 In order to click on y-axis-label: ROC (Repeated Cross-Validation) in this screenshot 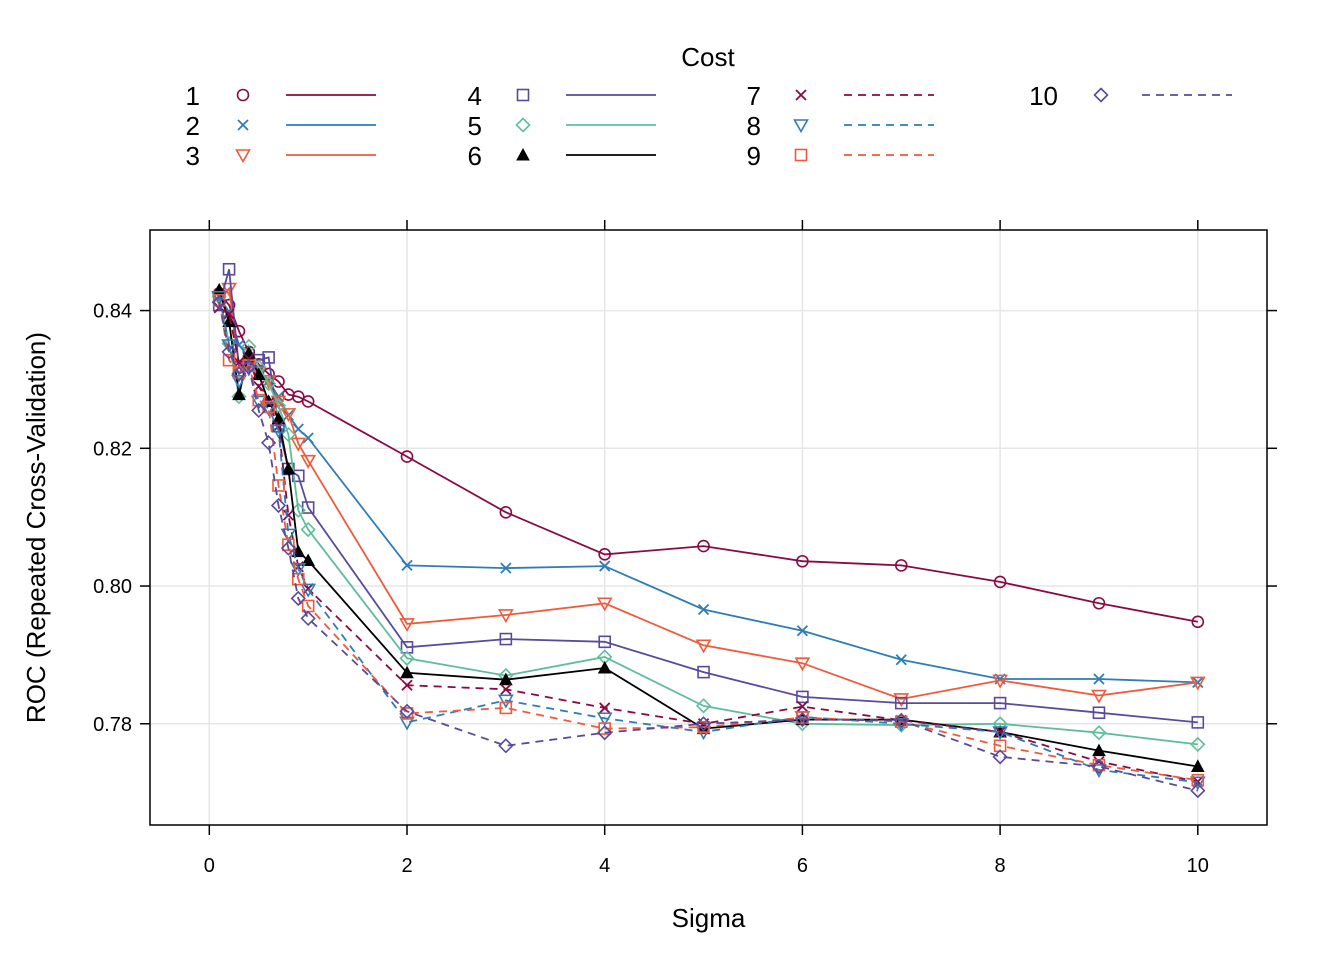, I will do `click(36, 527)`.